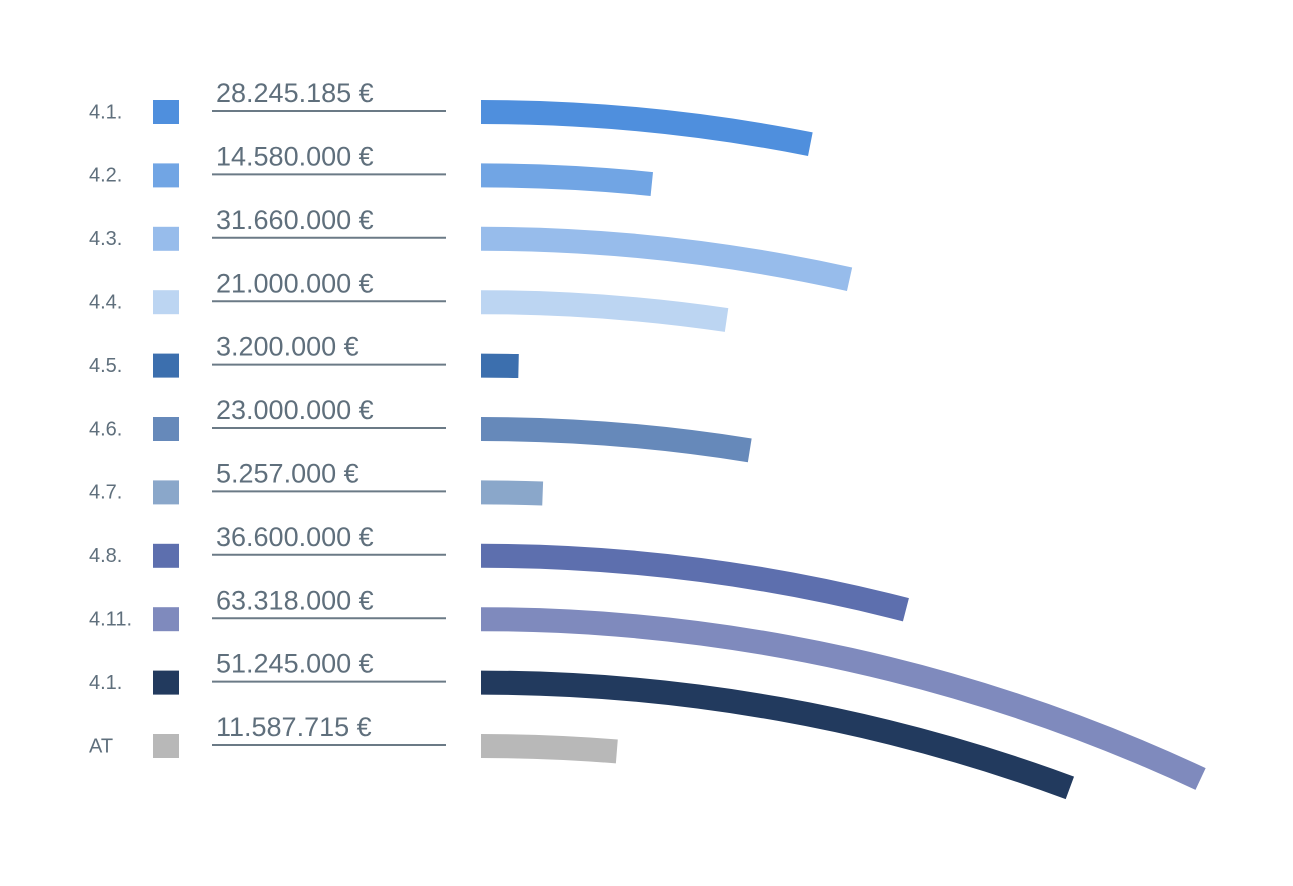  What do you see at coordinates (295, 283) in the screenshot?
I see `value-label: 21.000.000 €` at bounding box center [295, 283].